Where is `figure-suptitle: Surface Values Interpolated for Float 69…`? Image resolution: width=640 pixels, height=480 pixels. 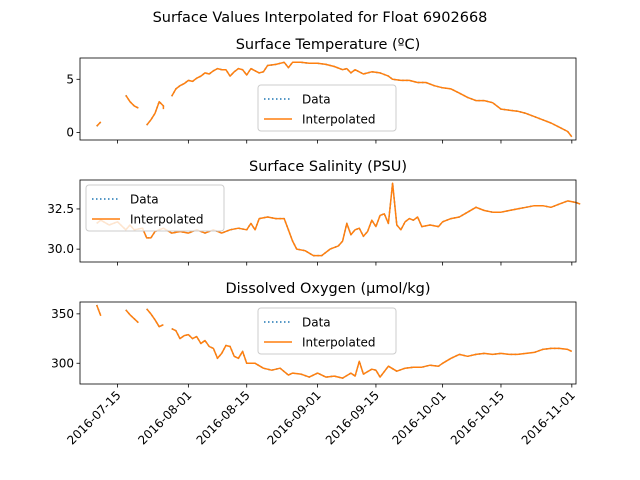
figure-suptitle: Surface Values Interpolated for Float 69… is located at coordinates (320, 18).